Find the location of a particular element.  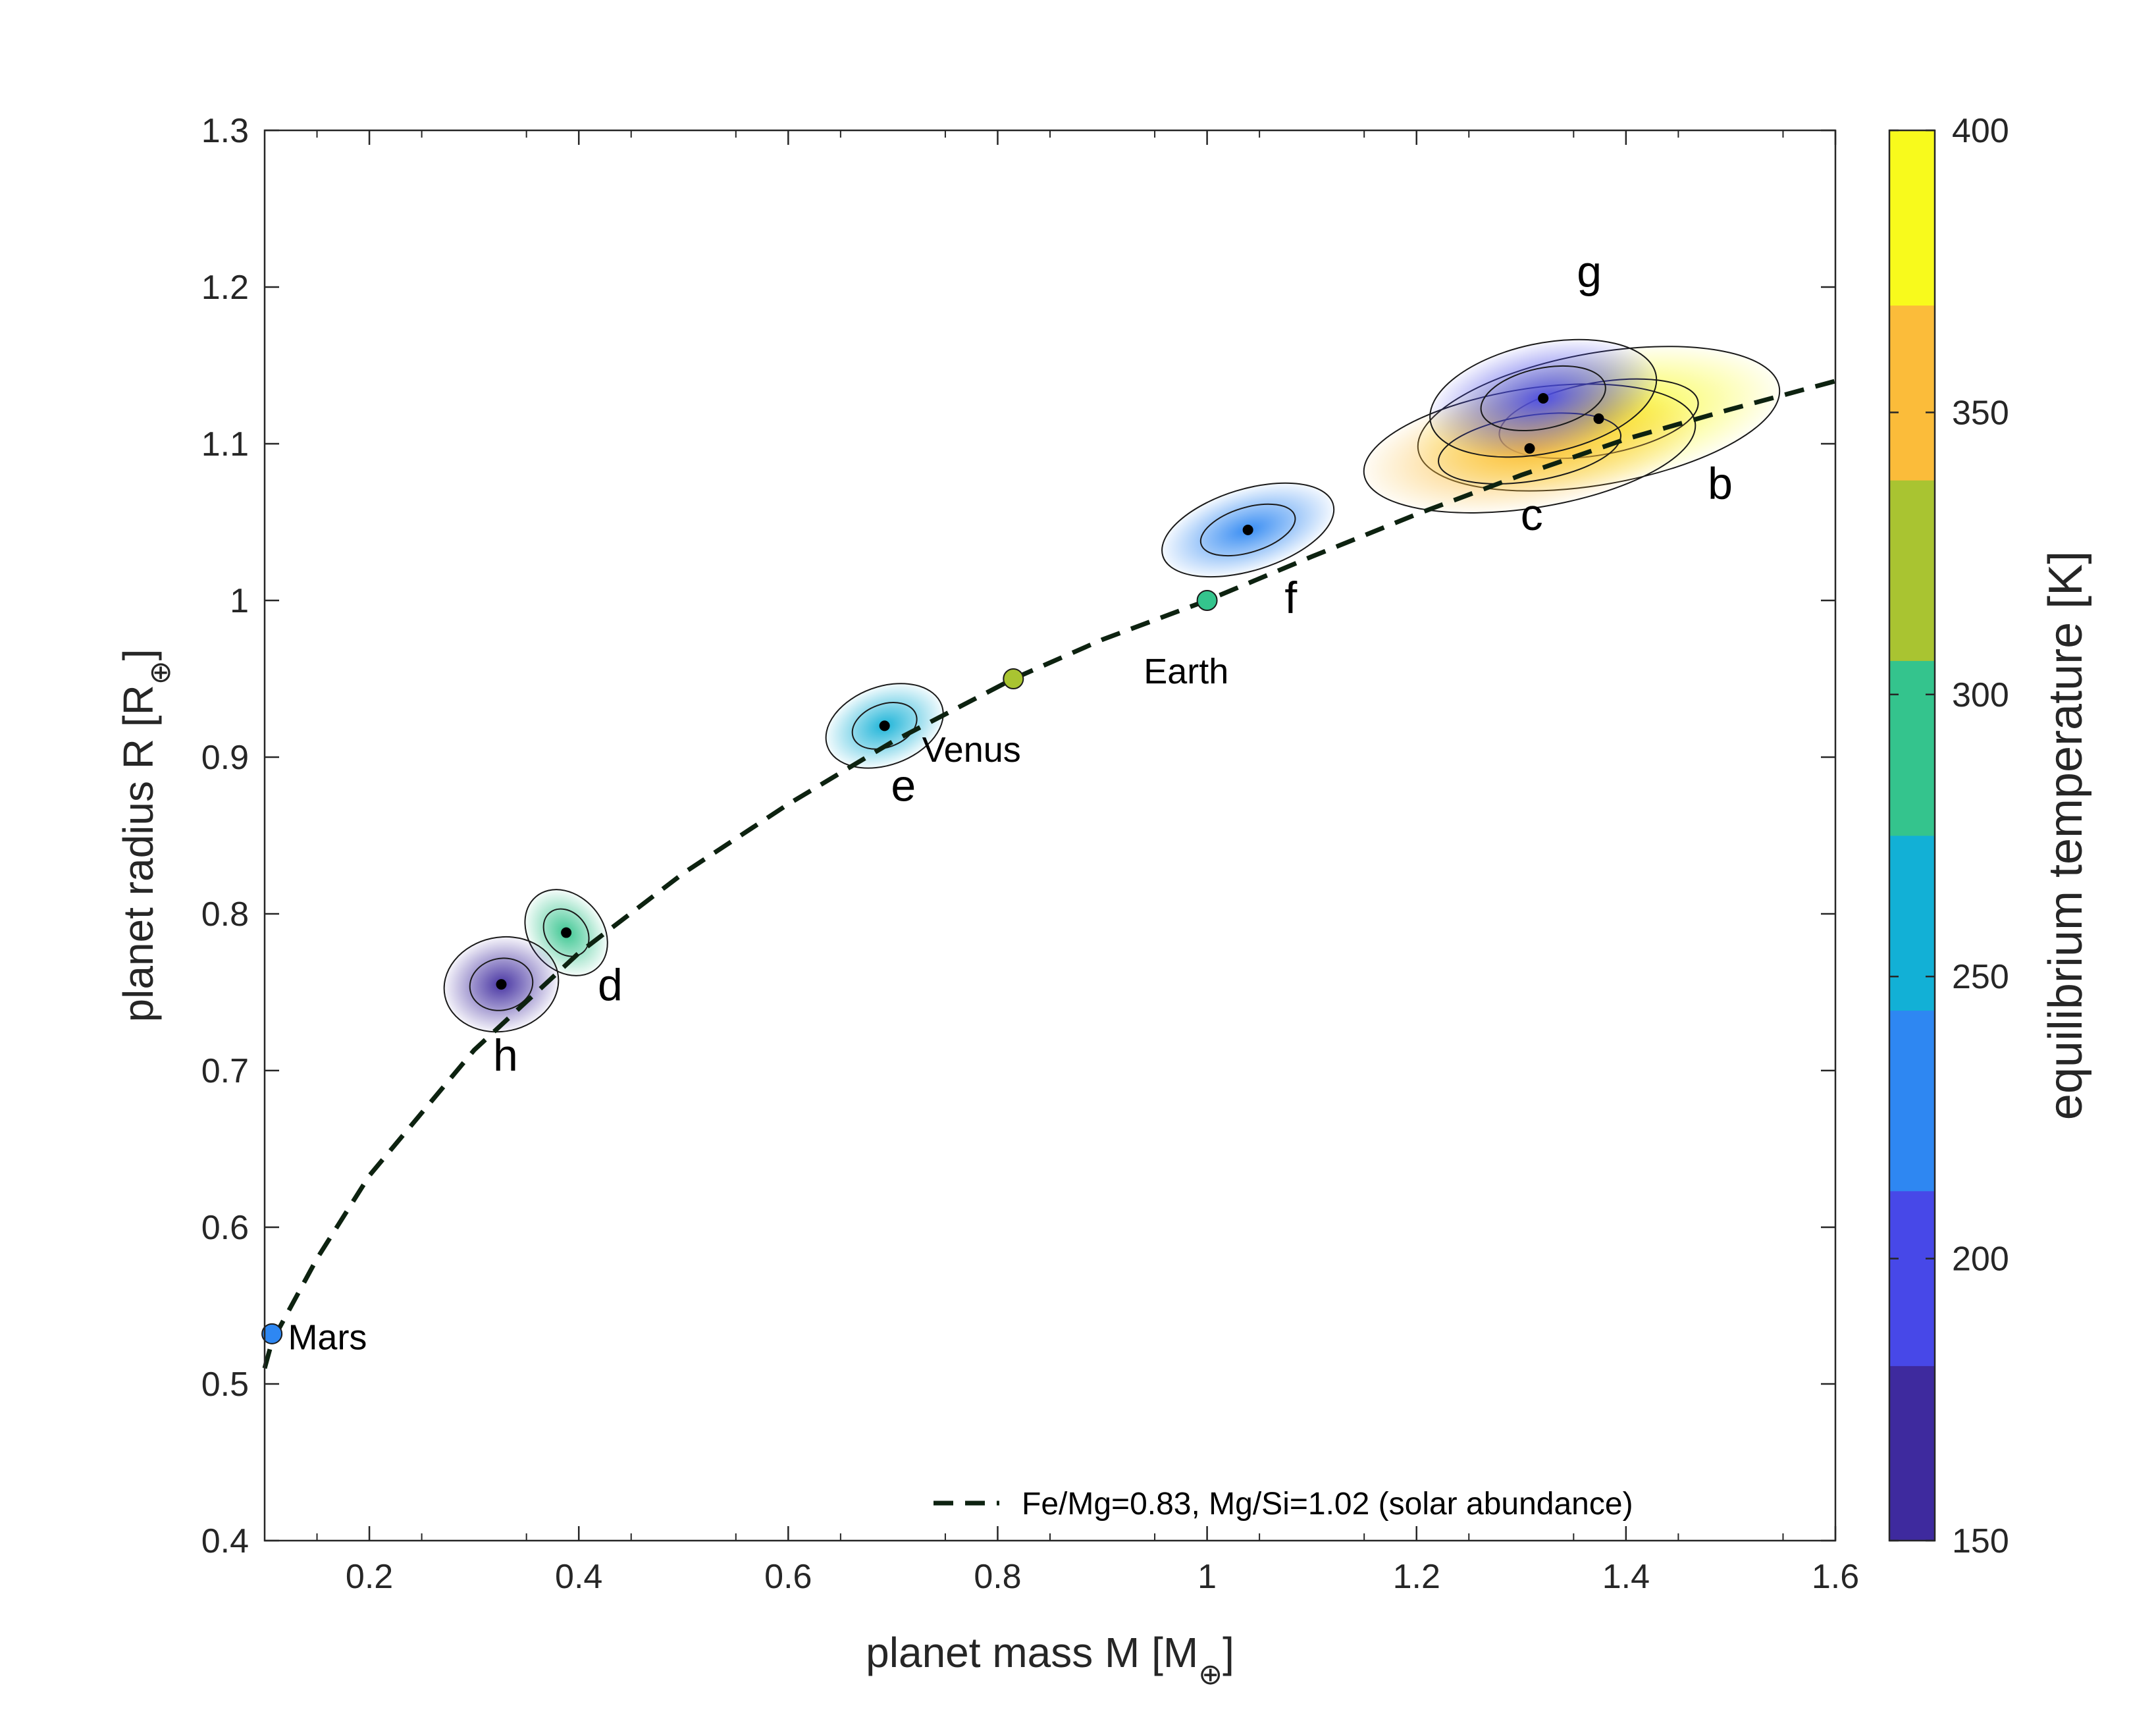

colorbar-bands is located at coordinates (1912, 835).